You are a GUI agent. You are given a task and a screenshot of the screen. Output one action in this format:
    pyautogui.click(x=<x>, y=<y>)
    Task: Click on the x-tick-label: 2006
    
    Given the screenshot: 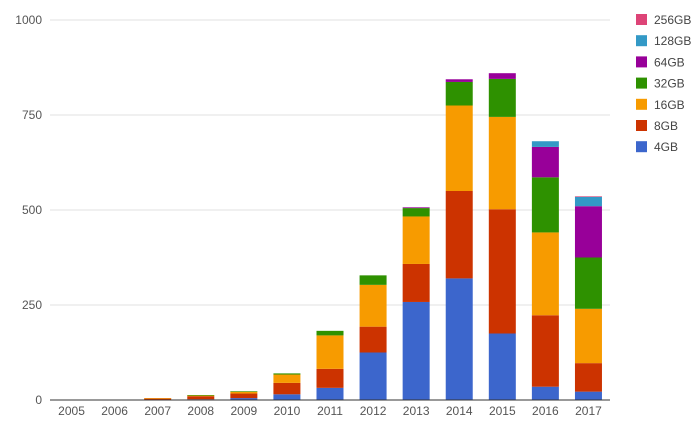 What is the action you would take?
    pyautogui.click(x=114, y=411)
    